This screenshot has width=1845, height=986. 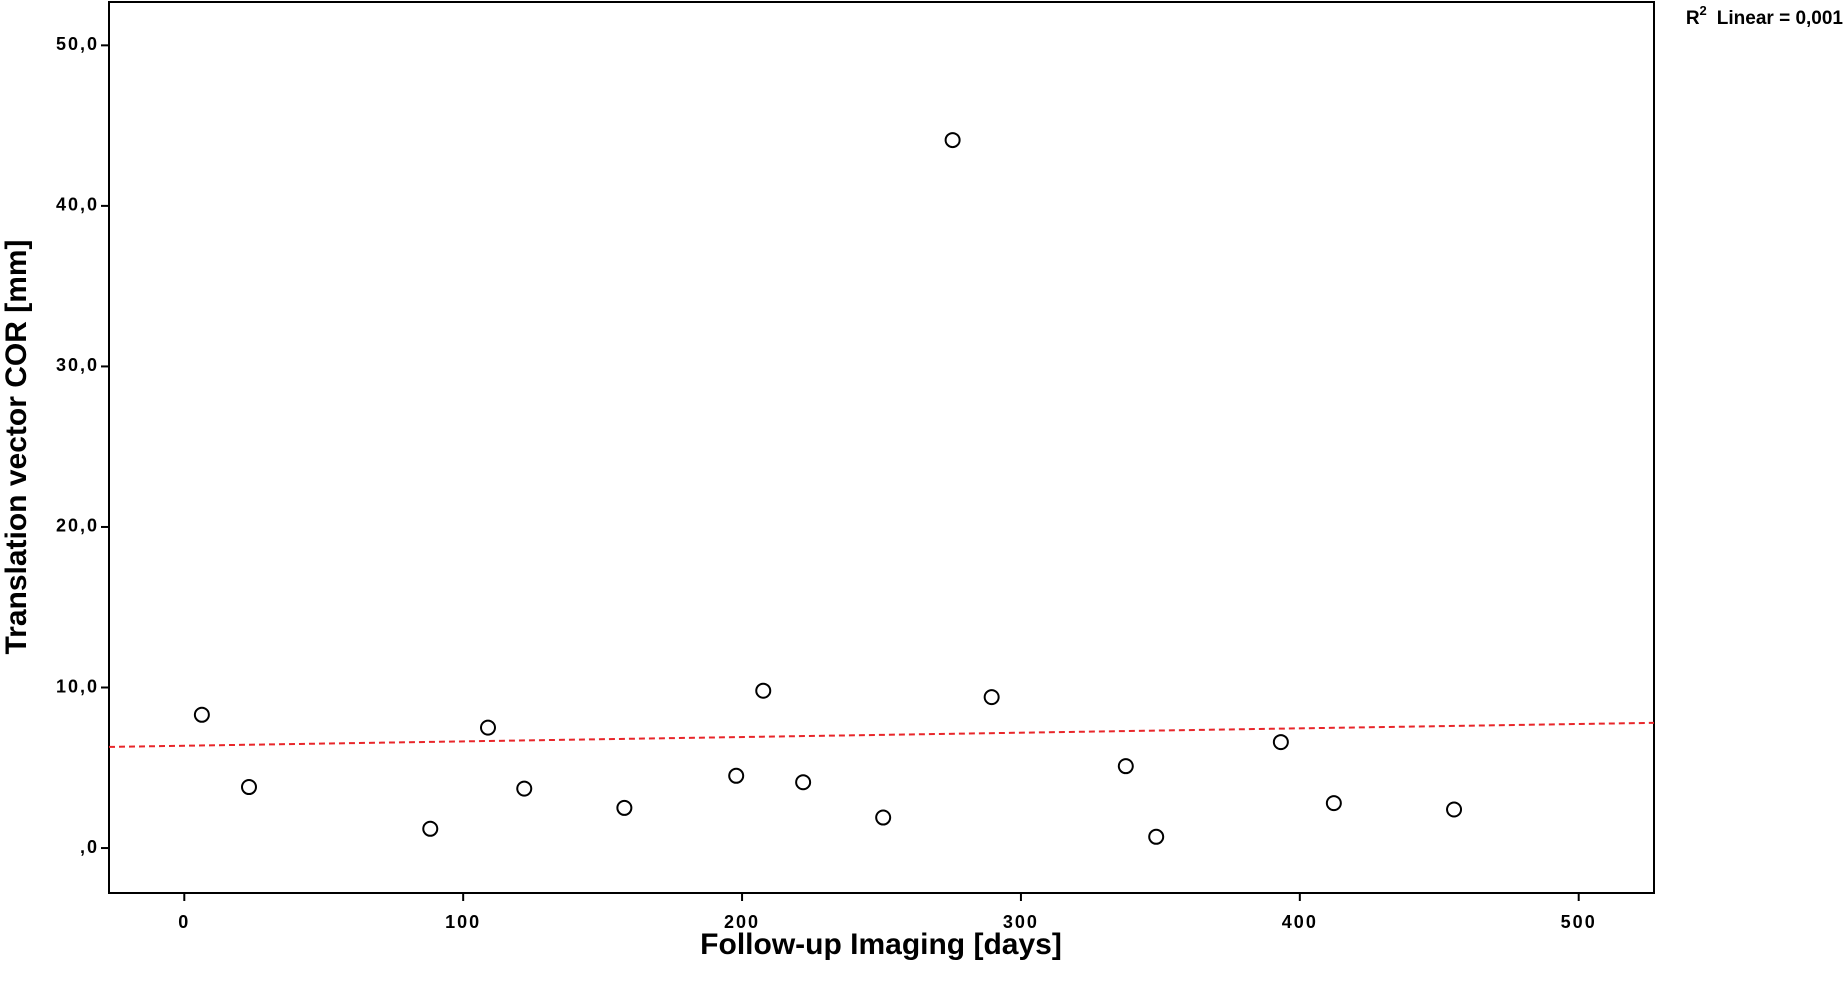 I want to click on y-tick-label: 20,0, so click(x=77, y=526).